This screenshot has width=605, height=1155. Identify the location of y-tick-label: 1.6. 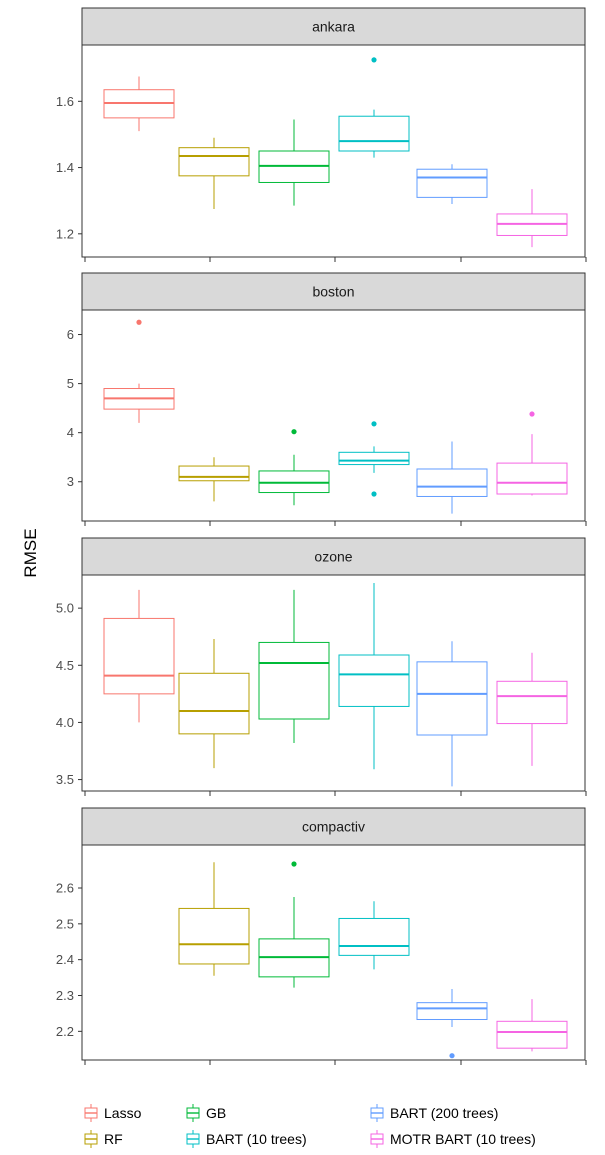
(65, 101).